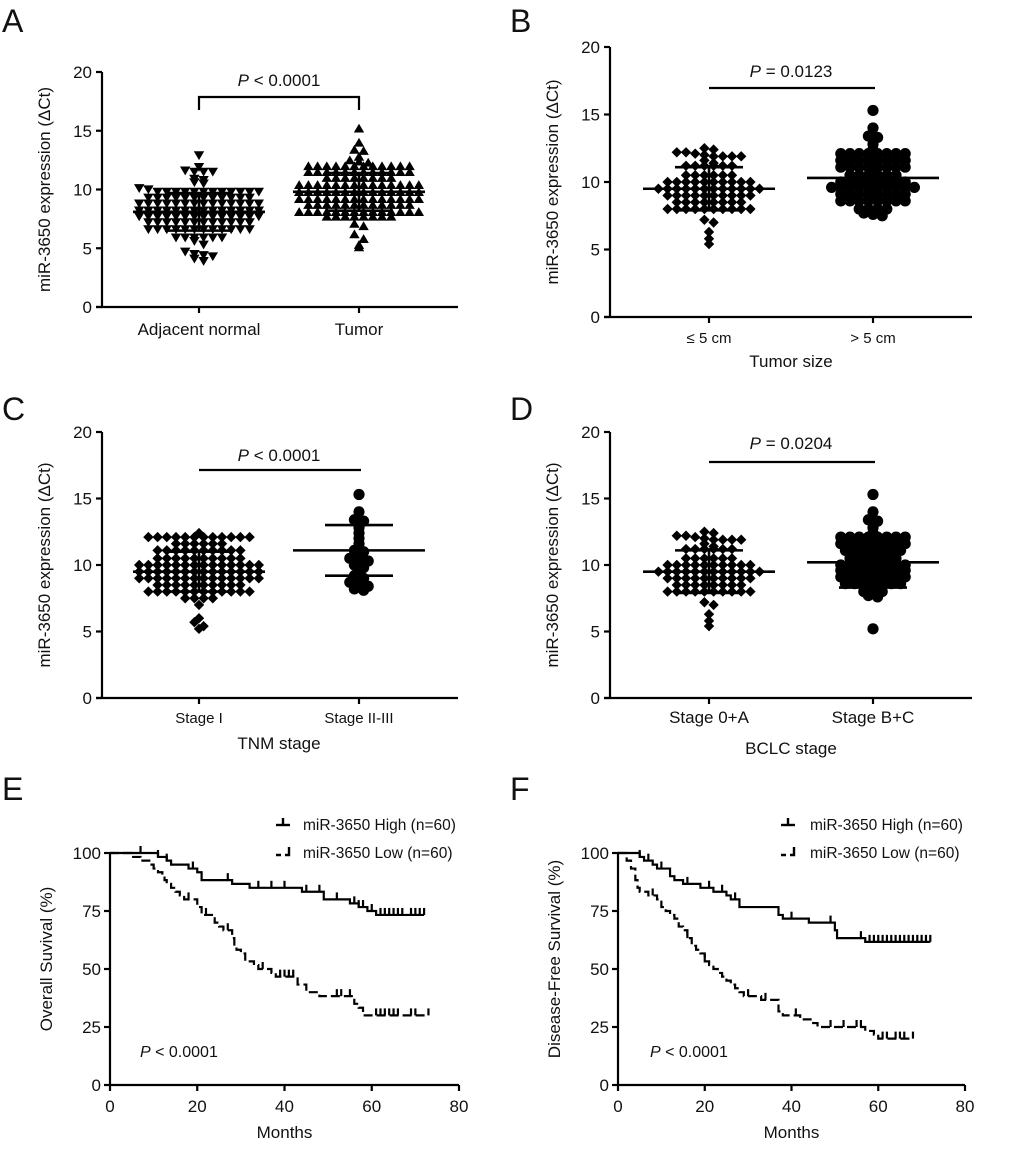 The height and width of the screenshot is (1151, 1020). I want to click on series-stage-b-c, so click(873, 561).